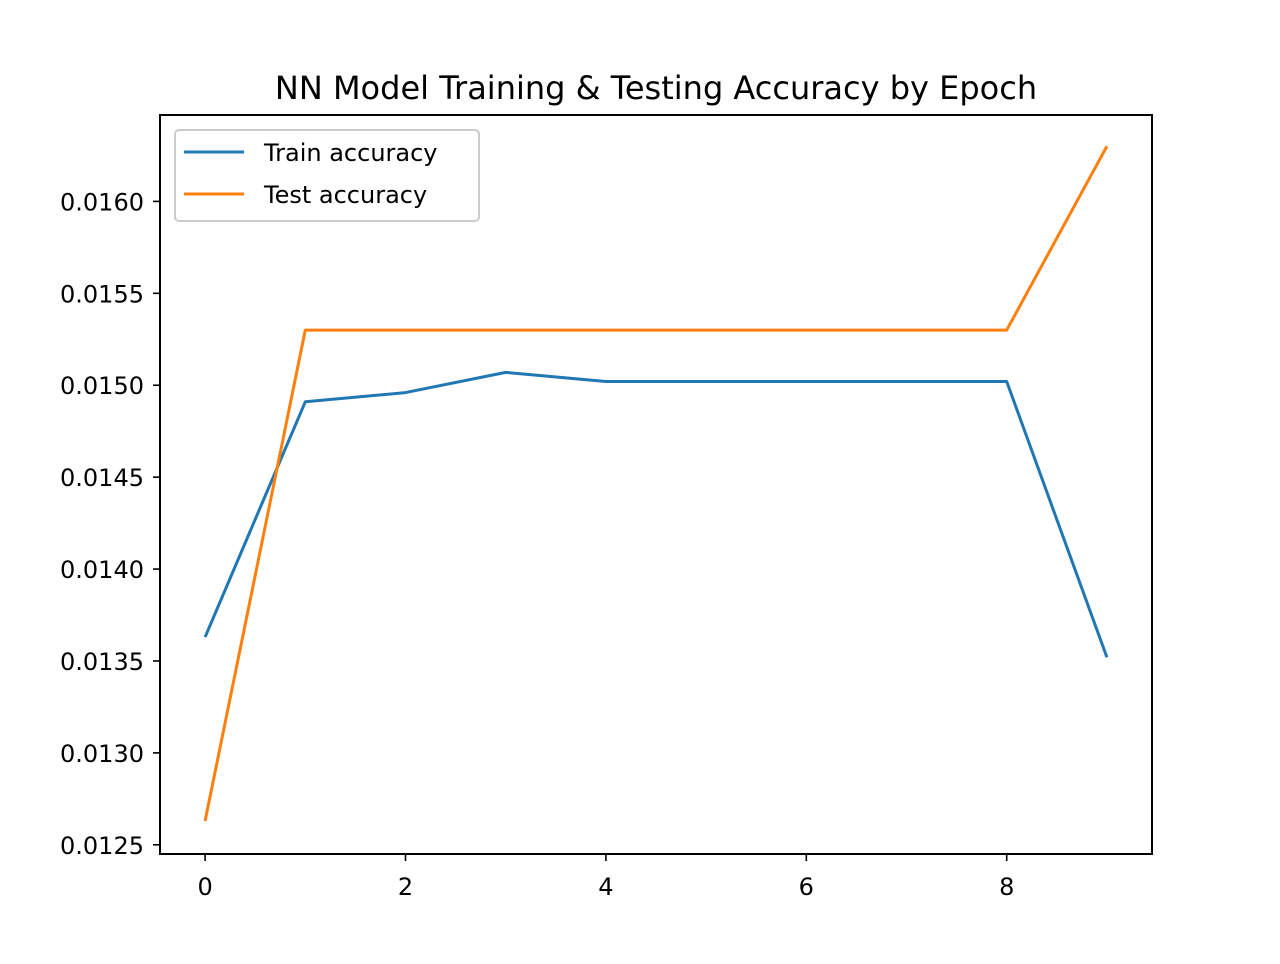 The width and height of the screenshot is (1280, 964). What do you see at coordinates (350, 153) in the screenshot?
I see `legend-label-0: Train accuracy` at bounding box center [350, 153].